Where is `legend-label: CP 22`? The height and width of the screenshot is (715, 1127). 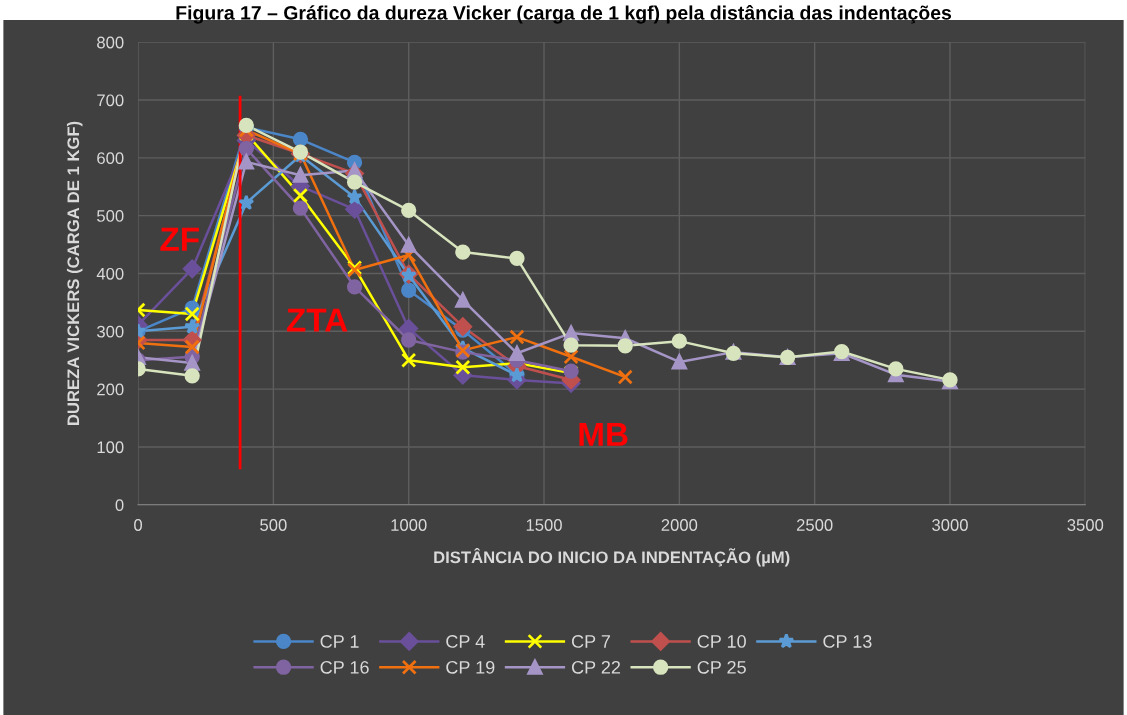
legend-label: CP 22 is located at coordinates (596, 667).